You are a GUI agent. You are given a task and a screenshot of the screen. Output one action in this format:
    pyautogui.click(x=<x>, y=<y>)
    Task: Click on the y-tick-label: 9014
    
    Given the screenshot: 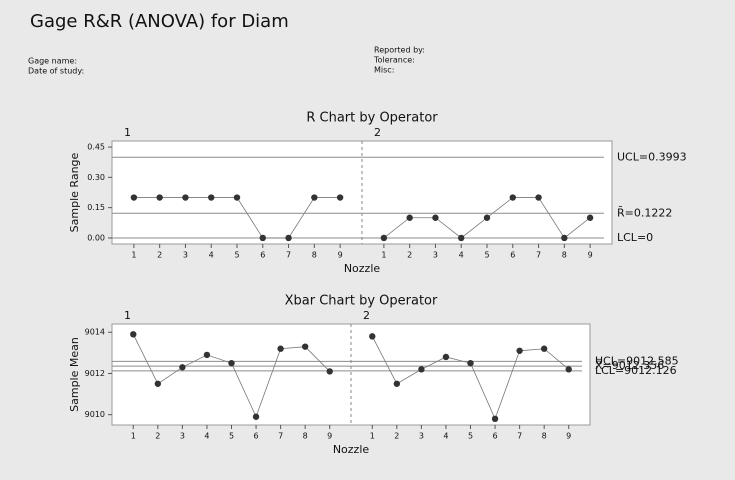 What is the action you would take?
    pyautogui.click(x=95, y=332)
    